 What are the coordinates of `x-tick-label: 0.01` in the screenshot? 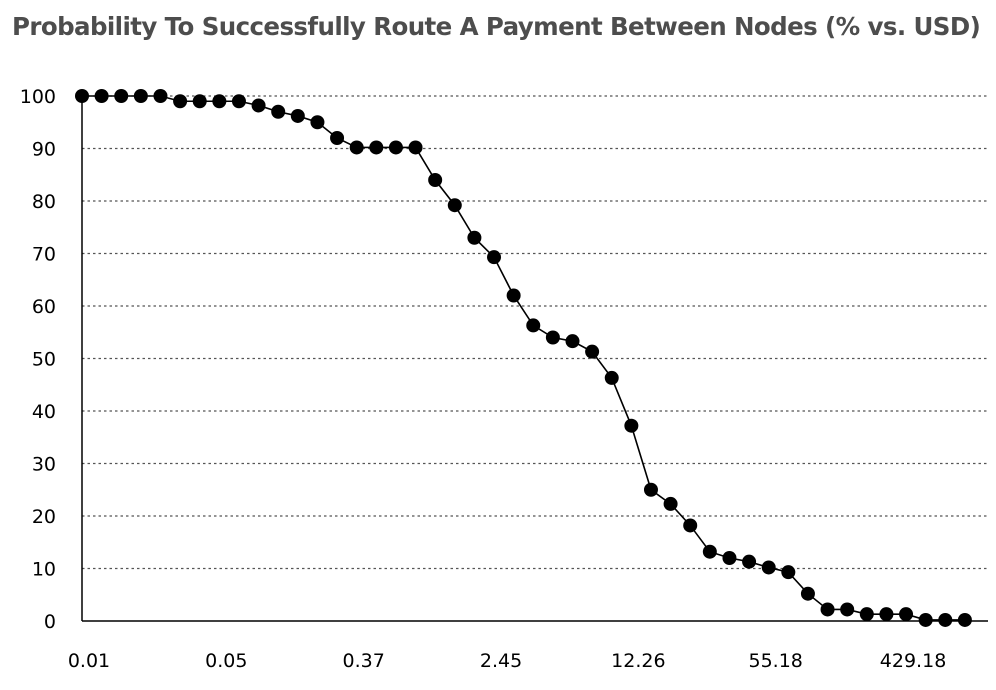 It's located at (89, 661).